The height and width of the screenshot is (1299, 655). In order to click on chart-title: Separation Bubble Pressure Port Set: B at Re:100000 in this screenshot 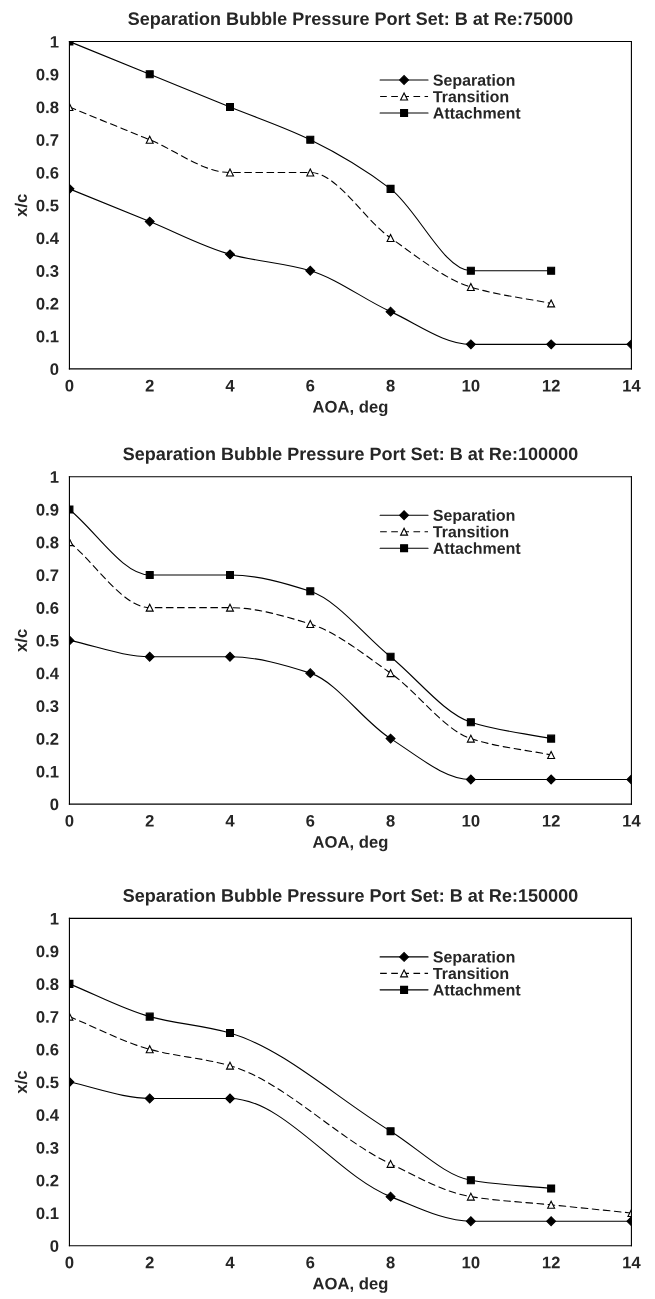, I will do `click(350, 455)`.